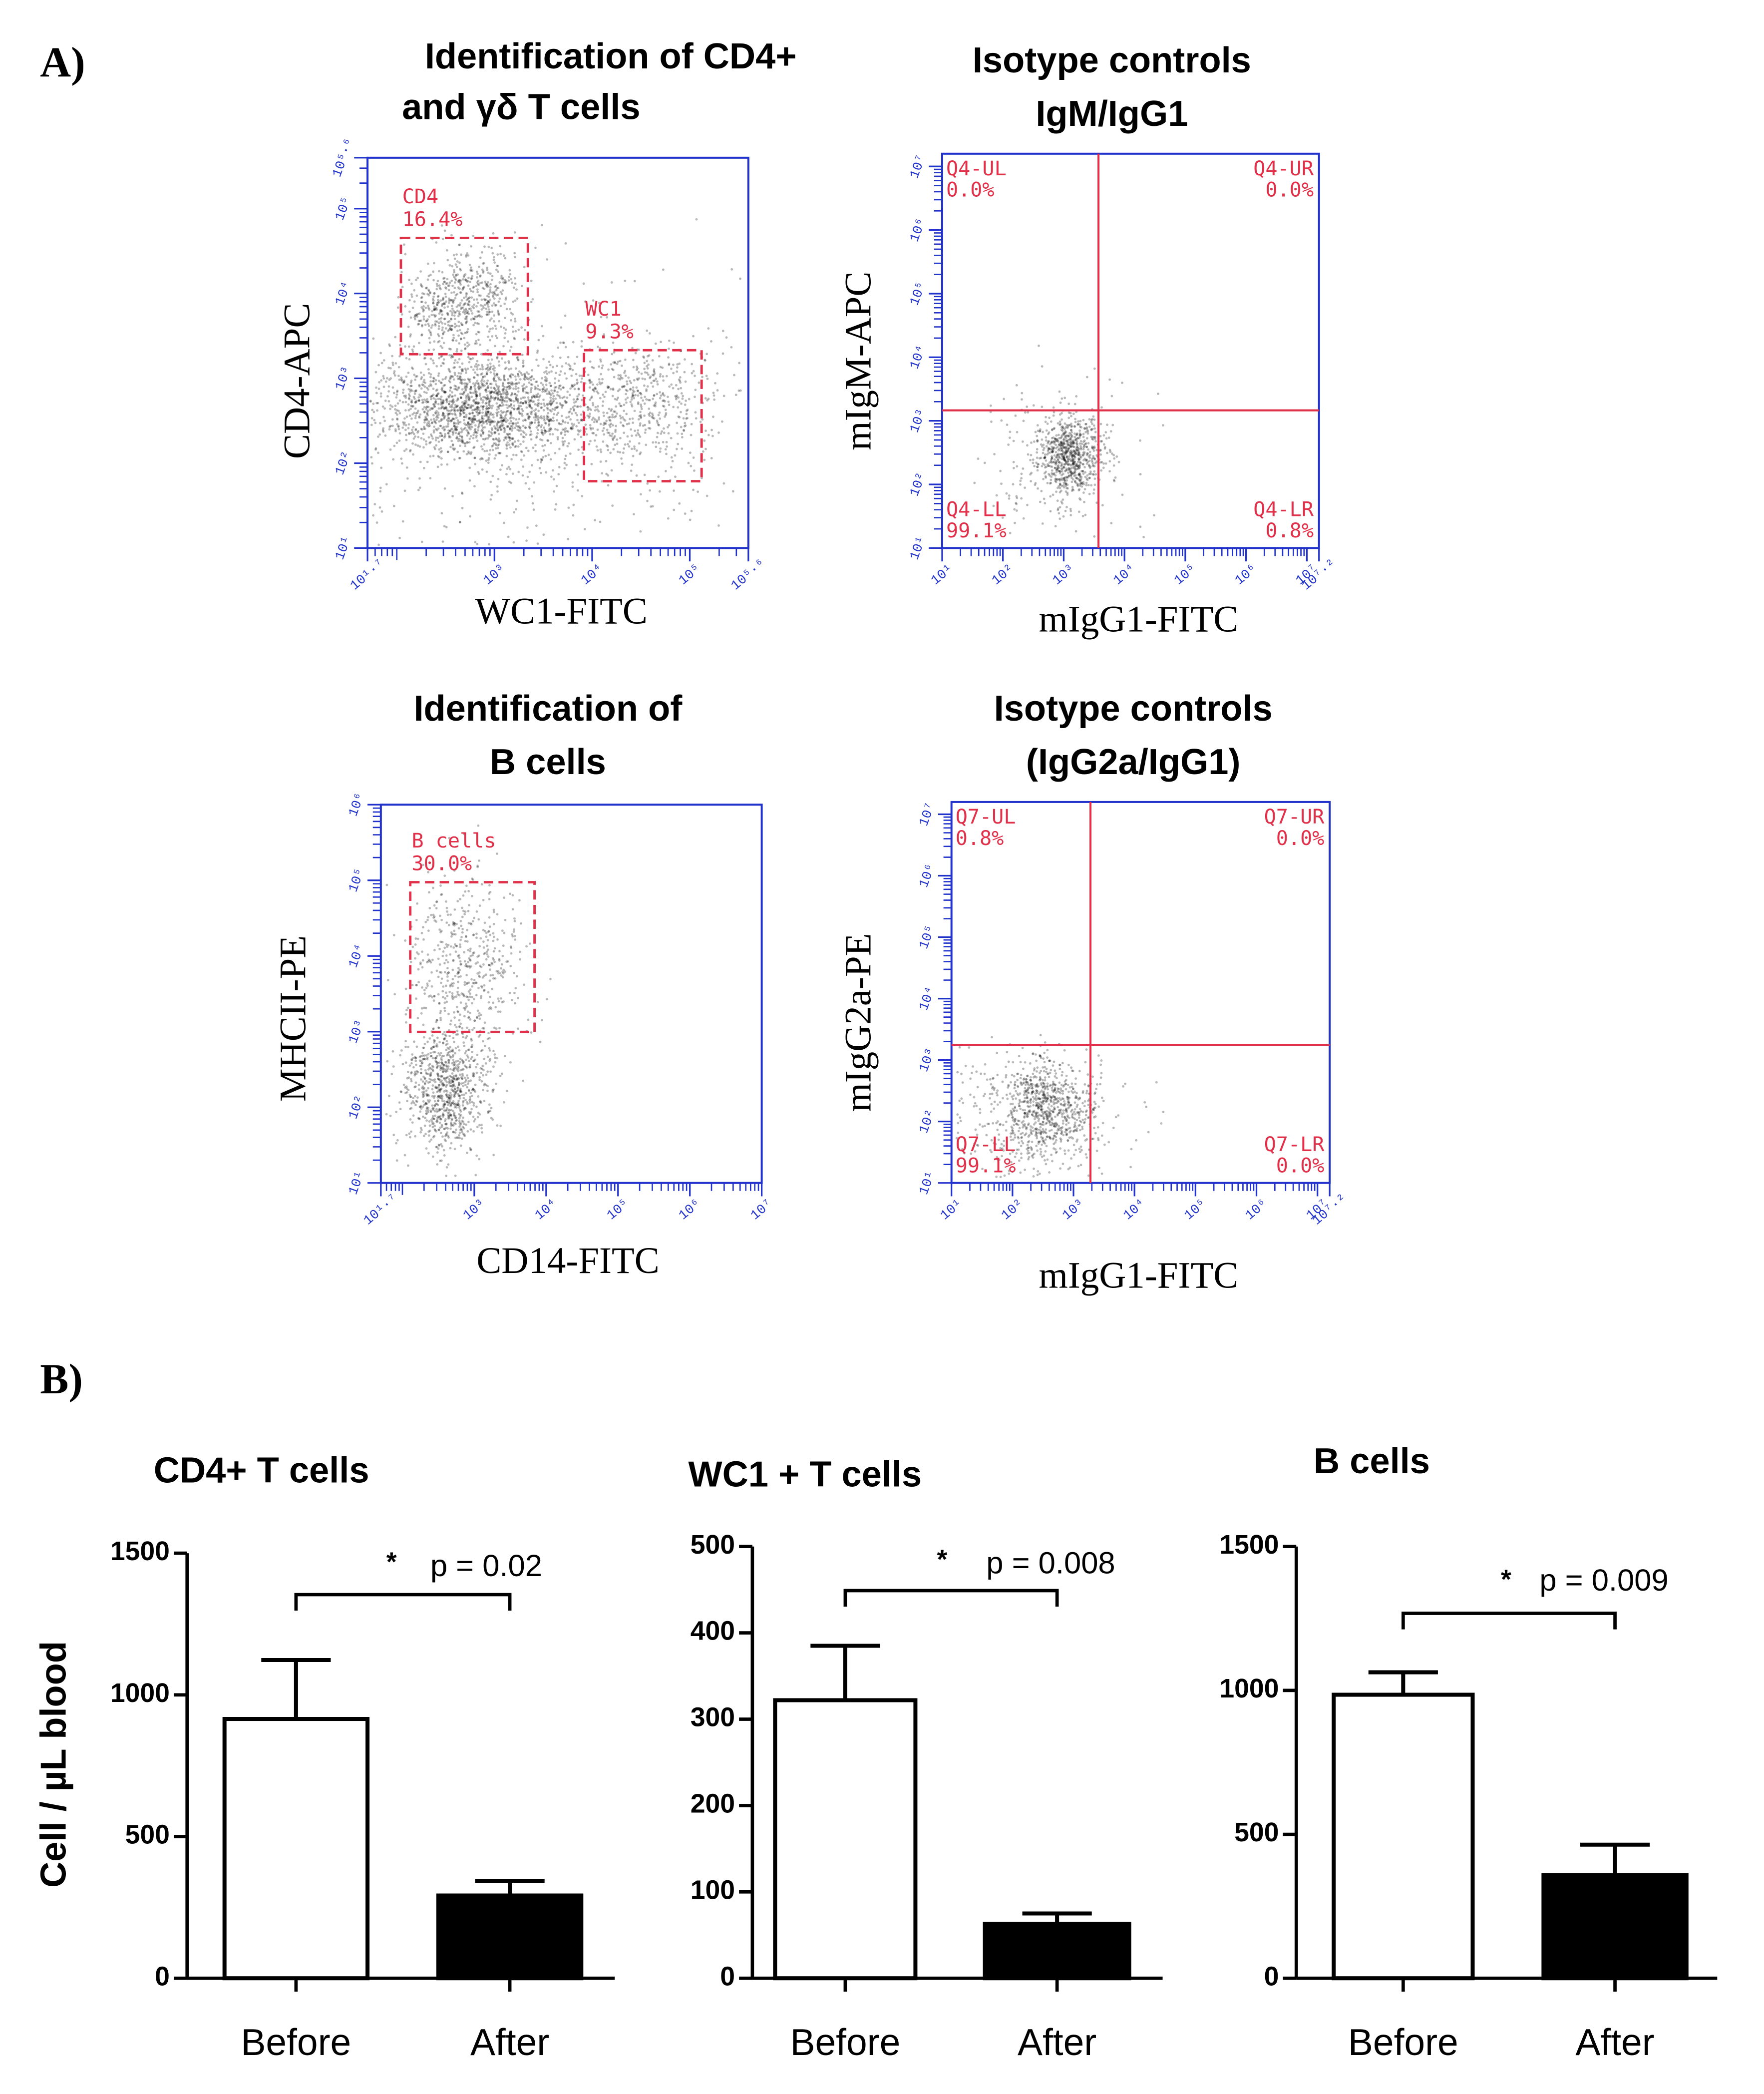 Image resolution: width=1764 pixels, height=2094 pixels. Describe the element at coordinates (1283, 509) in the screenshot. I see `quadrant-name: Q4-LR` at that location.